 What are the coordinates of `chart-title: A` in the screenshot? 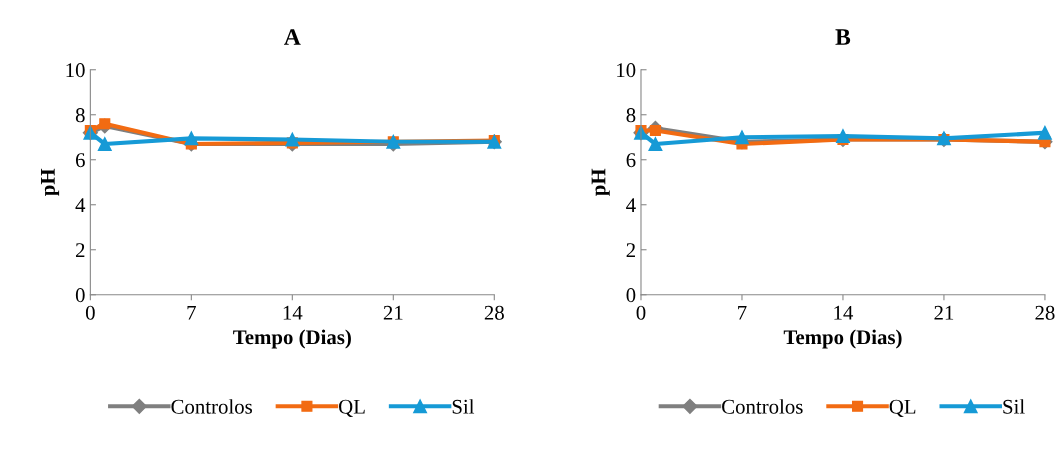 It's located at (292, 37).